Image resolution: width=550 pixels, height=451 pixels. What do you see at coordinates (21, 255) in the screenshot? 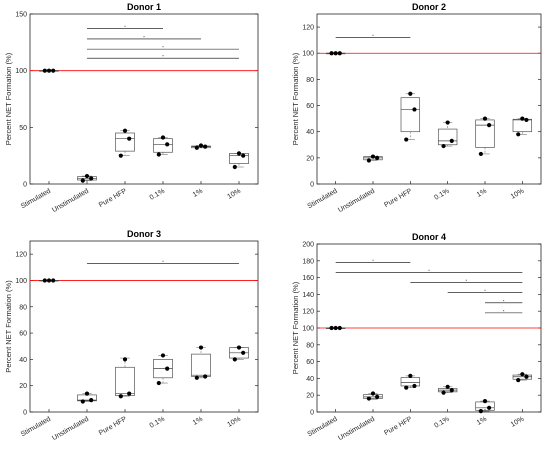
I see `y-tick-label: 120` at bounding box center [21, 255].